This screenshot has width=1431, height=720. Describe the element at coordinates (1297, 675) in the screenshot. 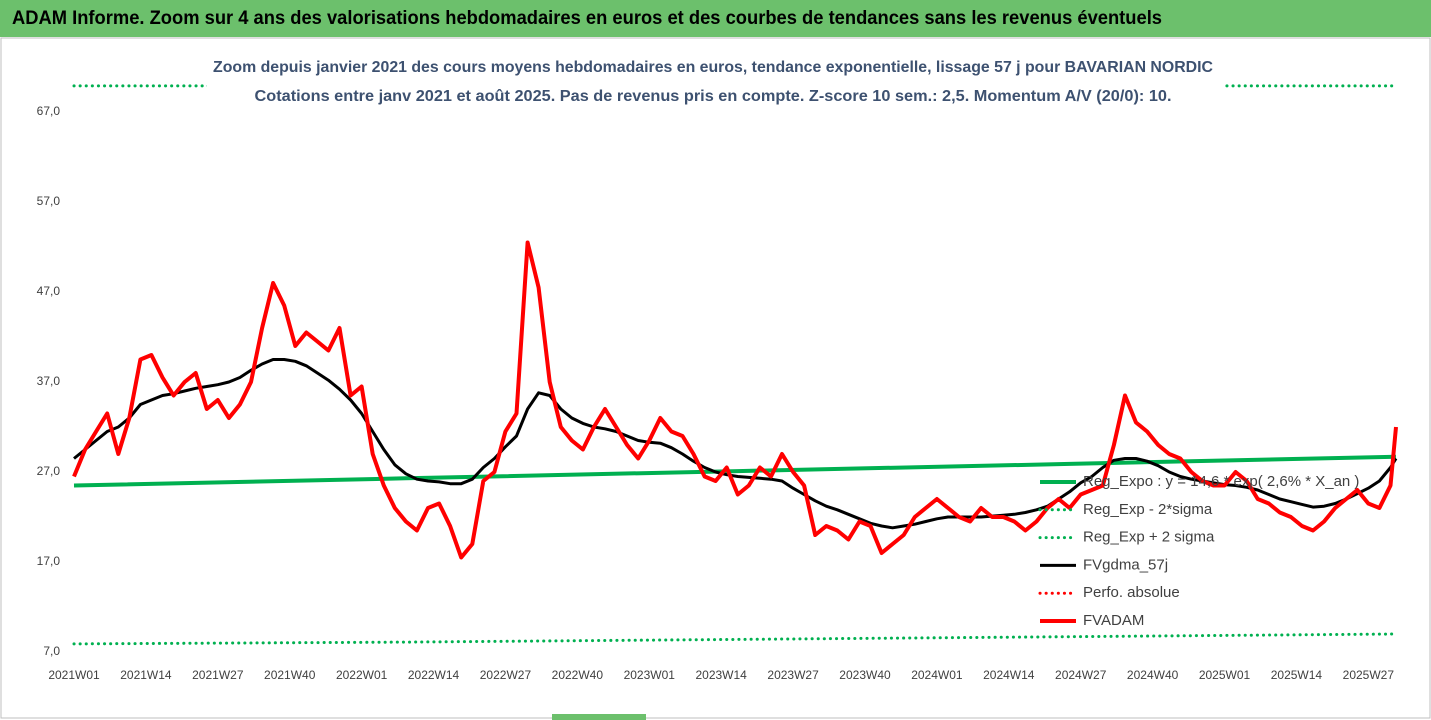

I see `x-tick-label: 2025W14` at that location.